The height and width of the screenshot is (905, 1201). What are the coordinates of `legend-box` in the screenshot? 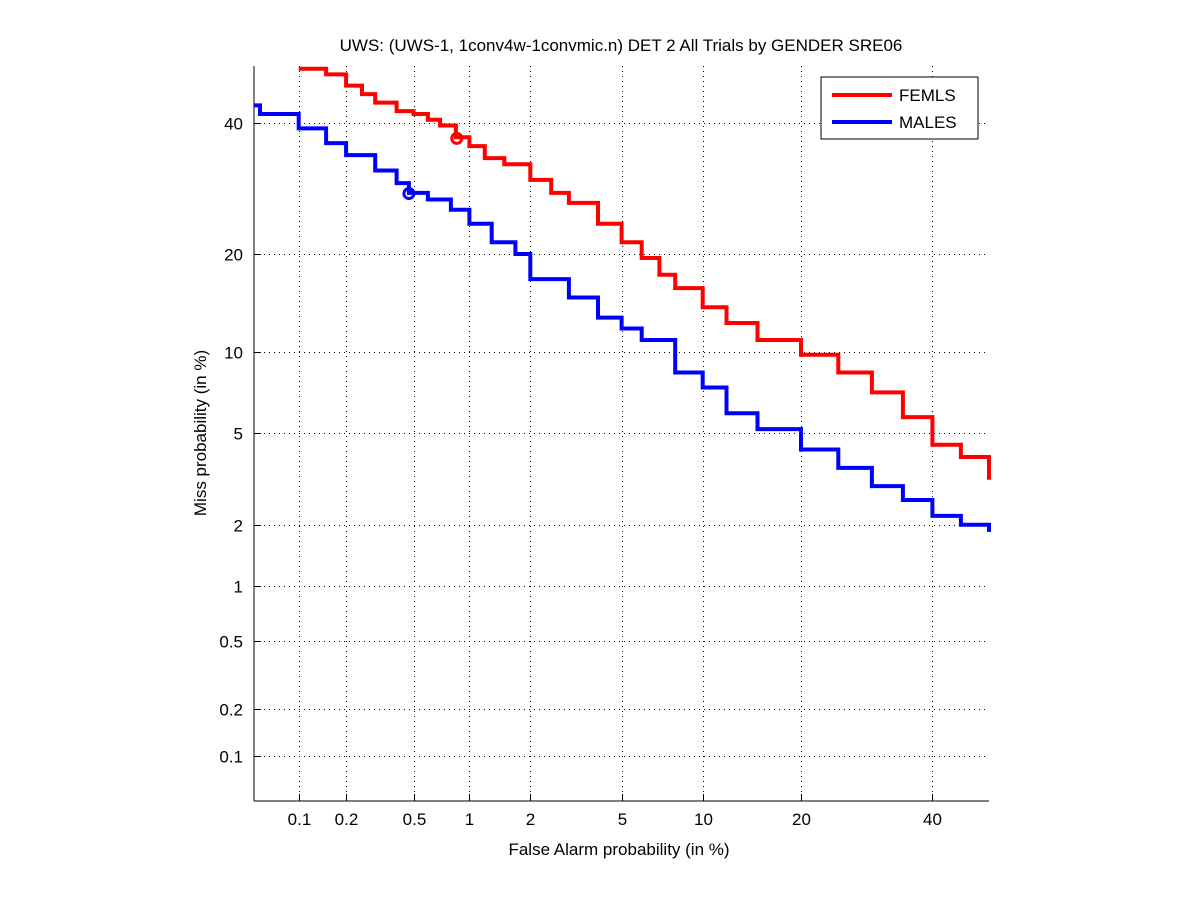 It's located at (899, 108).